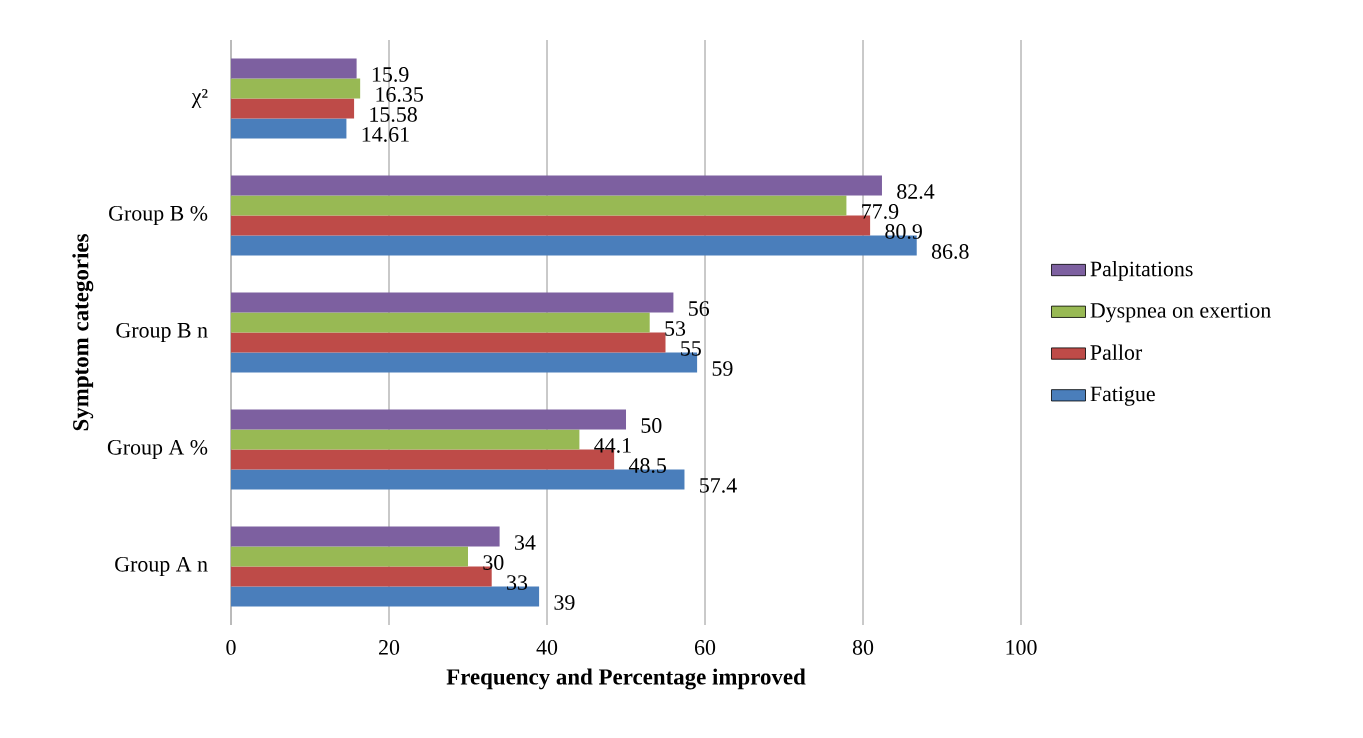 Image resolution: width=1363 pixels, height=738 pixels. Describe the element at coordinates (863, 647) in the screenshot. I see `x-tick-label: 80` at that location.